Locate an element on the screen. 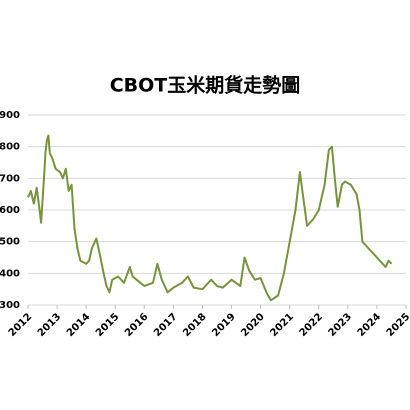 Image resolution: width=410 pixels, height=410 pixels. x-tick-label: 2015 is located at coordinates (107, 324).